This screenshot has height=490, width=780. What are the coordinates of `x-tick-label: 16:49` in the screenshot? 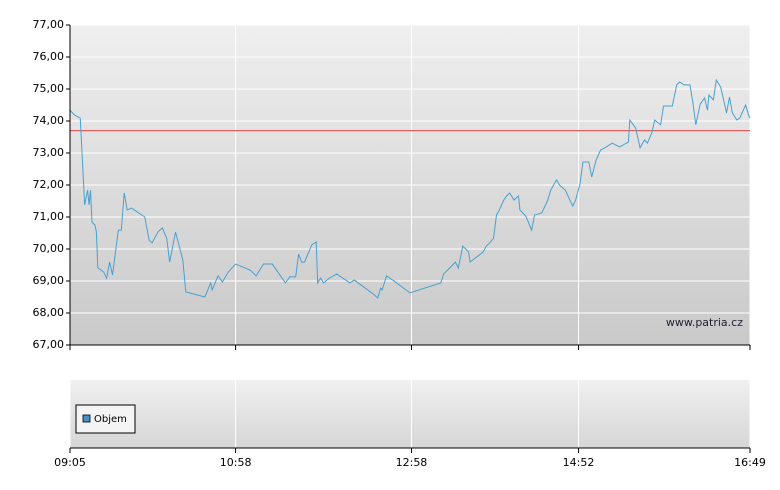 It's located at (750, 462).